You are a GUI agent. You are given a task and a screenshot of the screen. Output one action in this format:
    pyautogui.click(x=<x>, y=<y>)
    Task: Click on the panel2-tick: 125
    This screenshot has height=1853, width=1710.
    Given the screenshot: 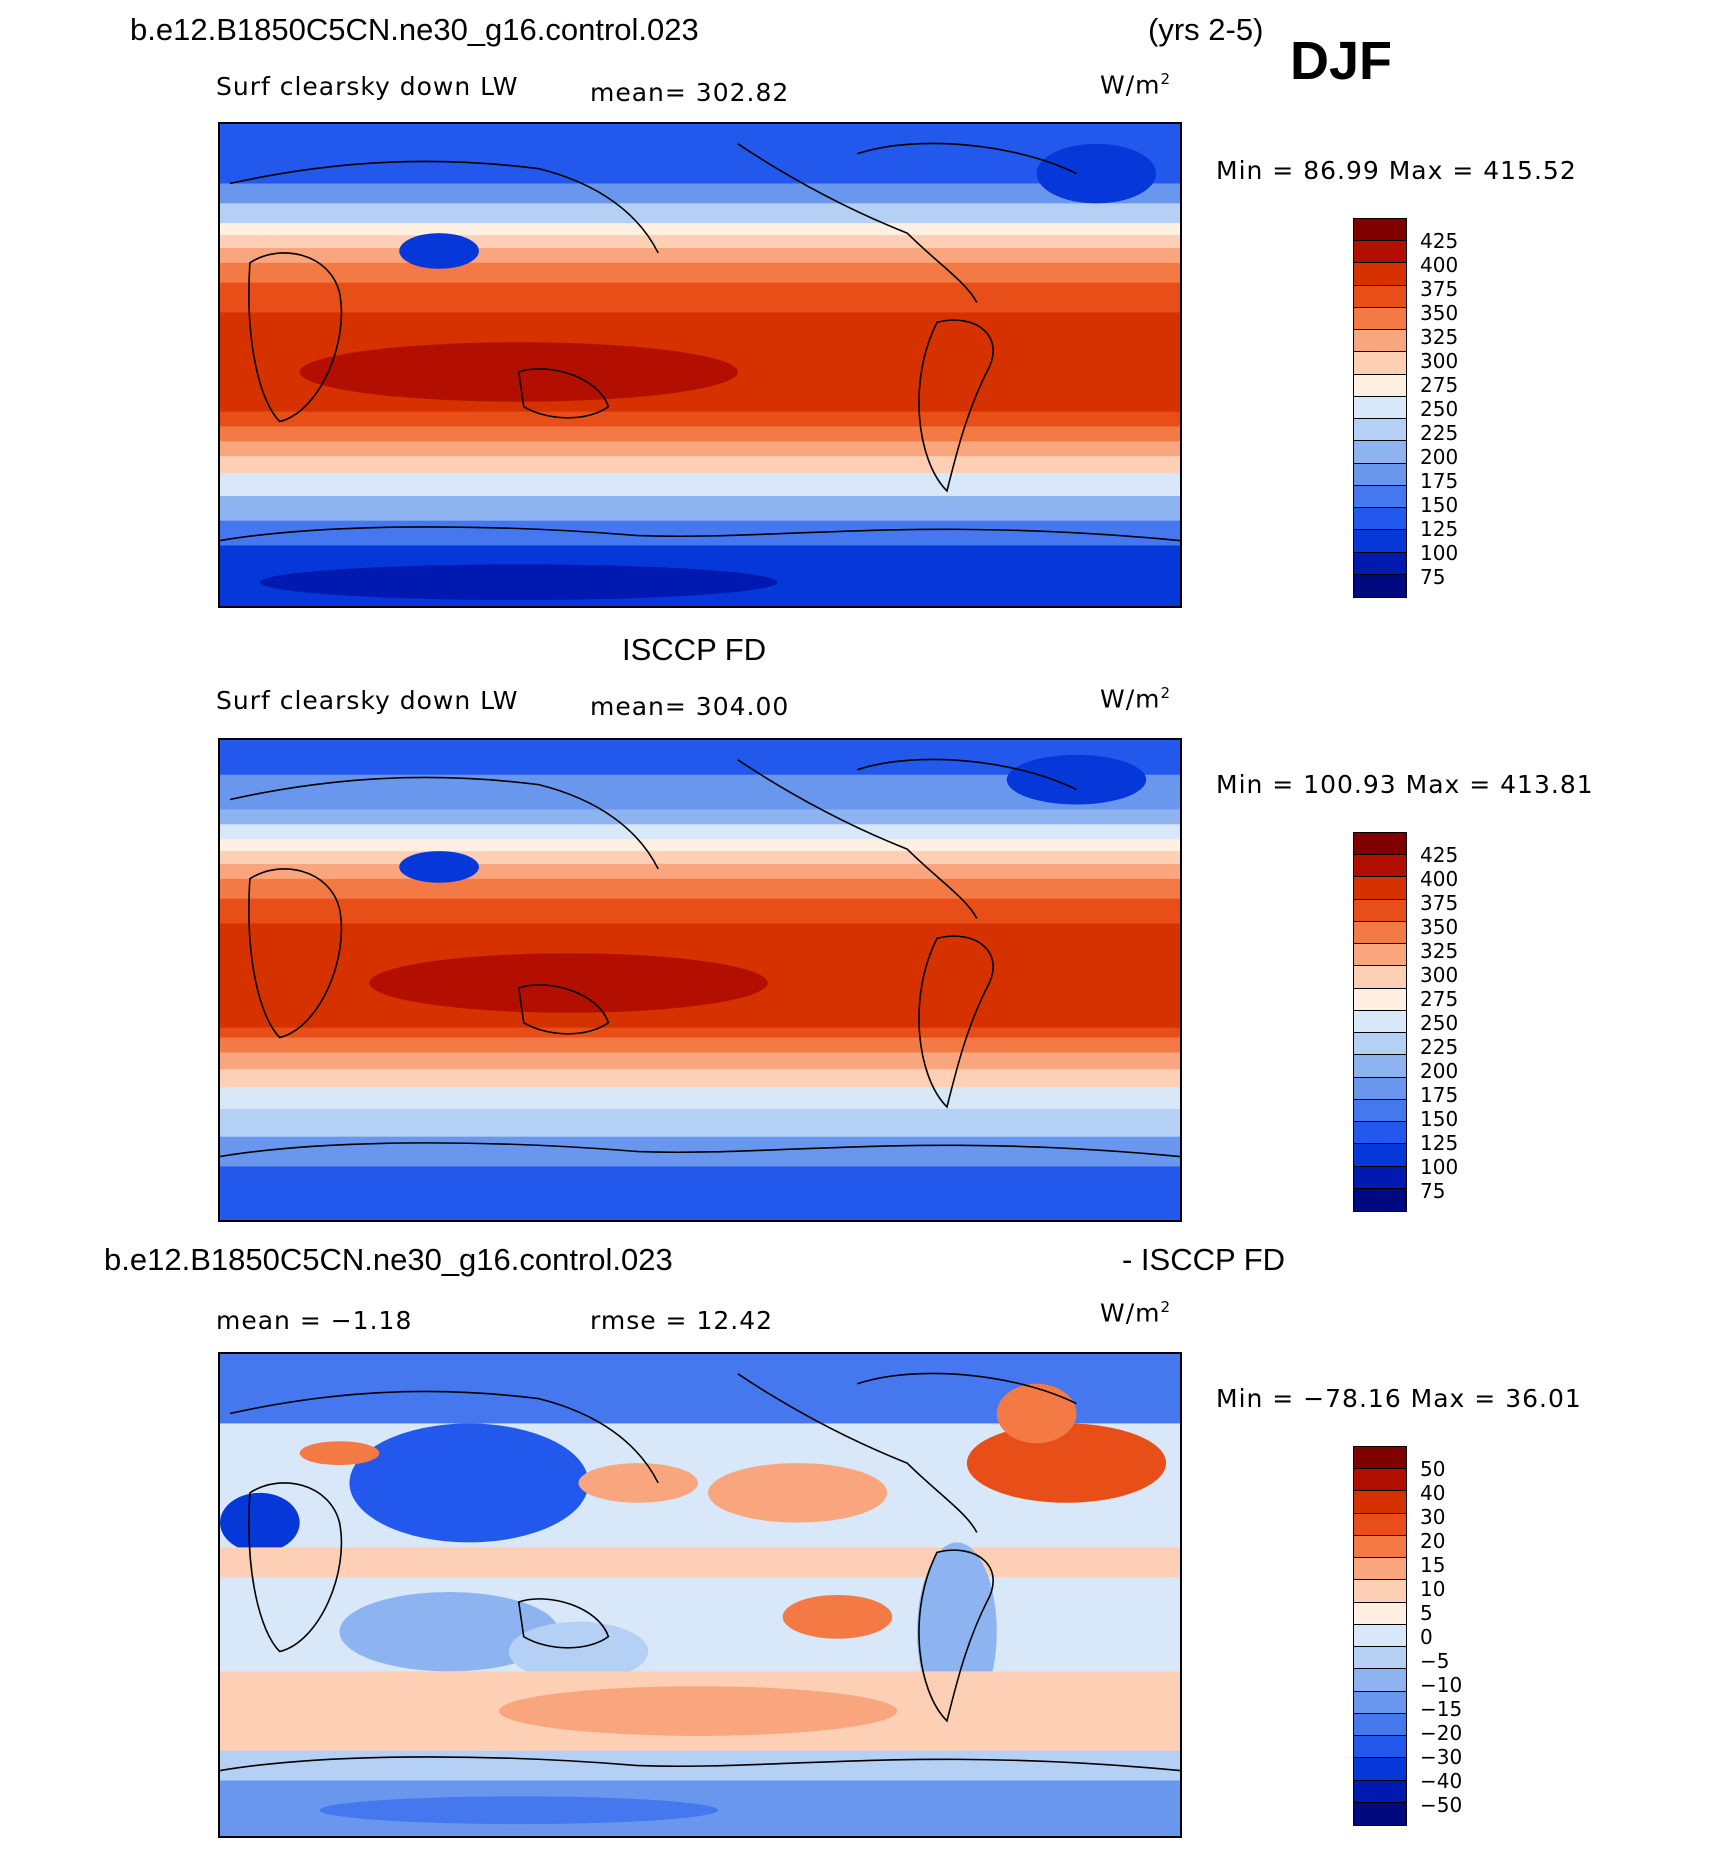 What is the action you would take?
    pyautogui.click(x=1439, y=1143)
    